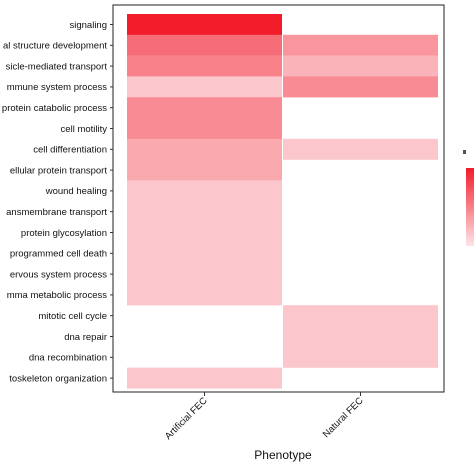 The image size is (474, 474). What do you see at coordinates (58, 378) in the screenshot?
I see `y-tick-label: toskeleton organization` at bounding box center [58, 378].